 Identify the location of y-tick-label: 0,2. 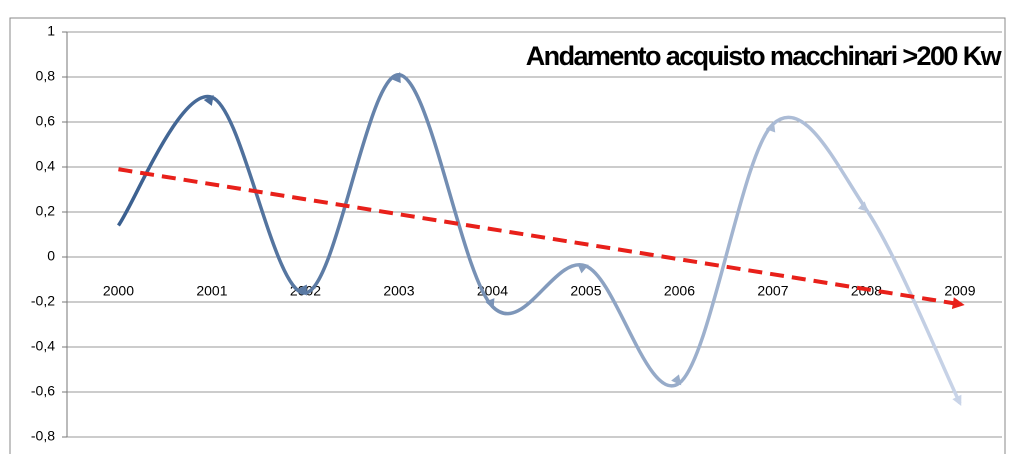
(46, 211).